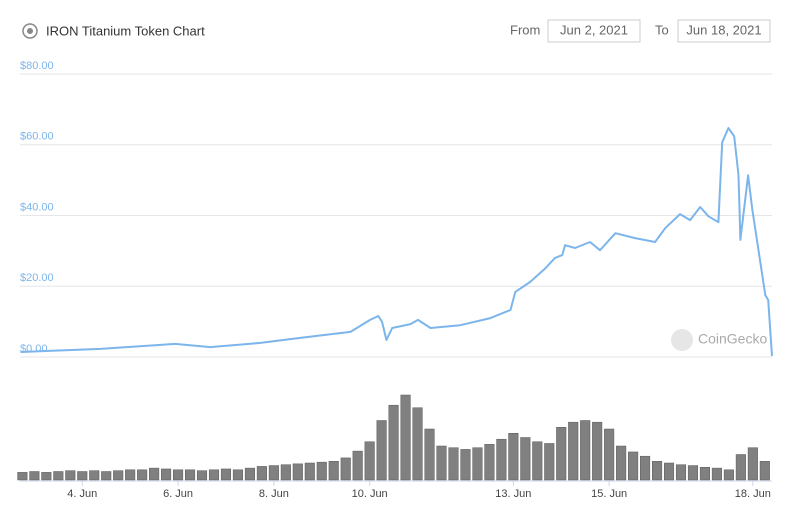 The width and height of the screenshot is (786, 510). I want to click on y-tick-label: $20.00, so click(37, 278).